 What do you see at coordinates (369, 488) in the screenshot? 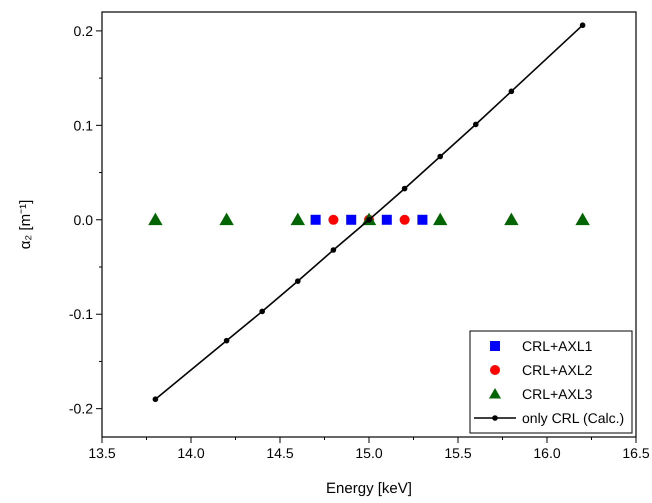
I see `x-axis-title: Energy [keV]` at bounding box center [369, 488].